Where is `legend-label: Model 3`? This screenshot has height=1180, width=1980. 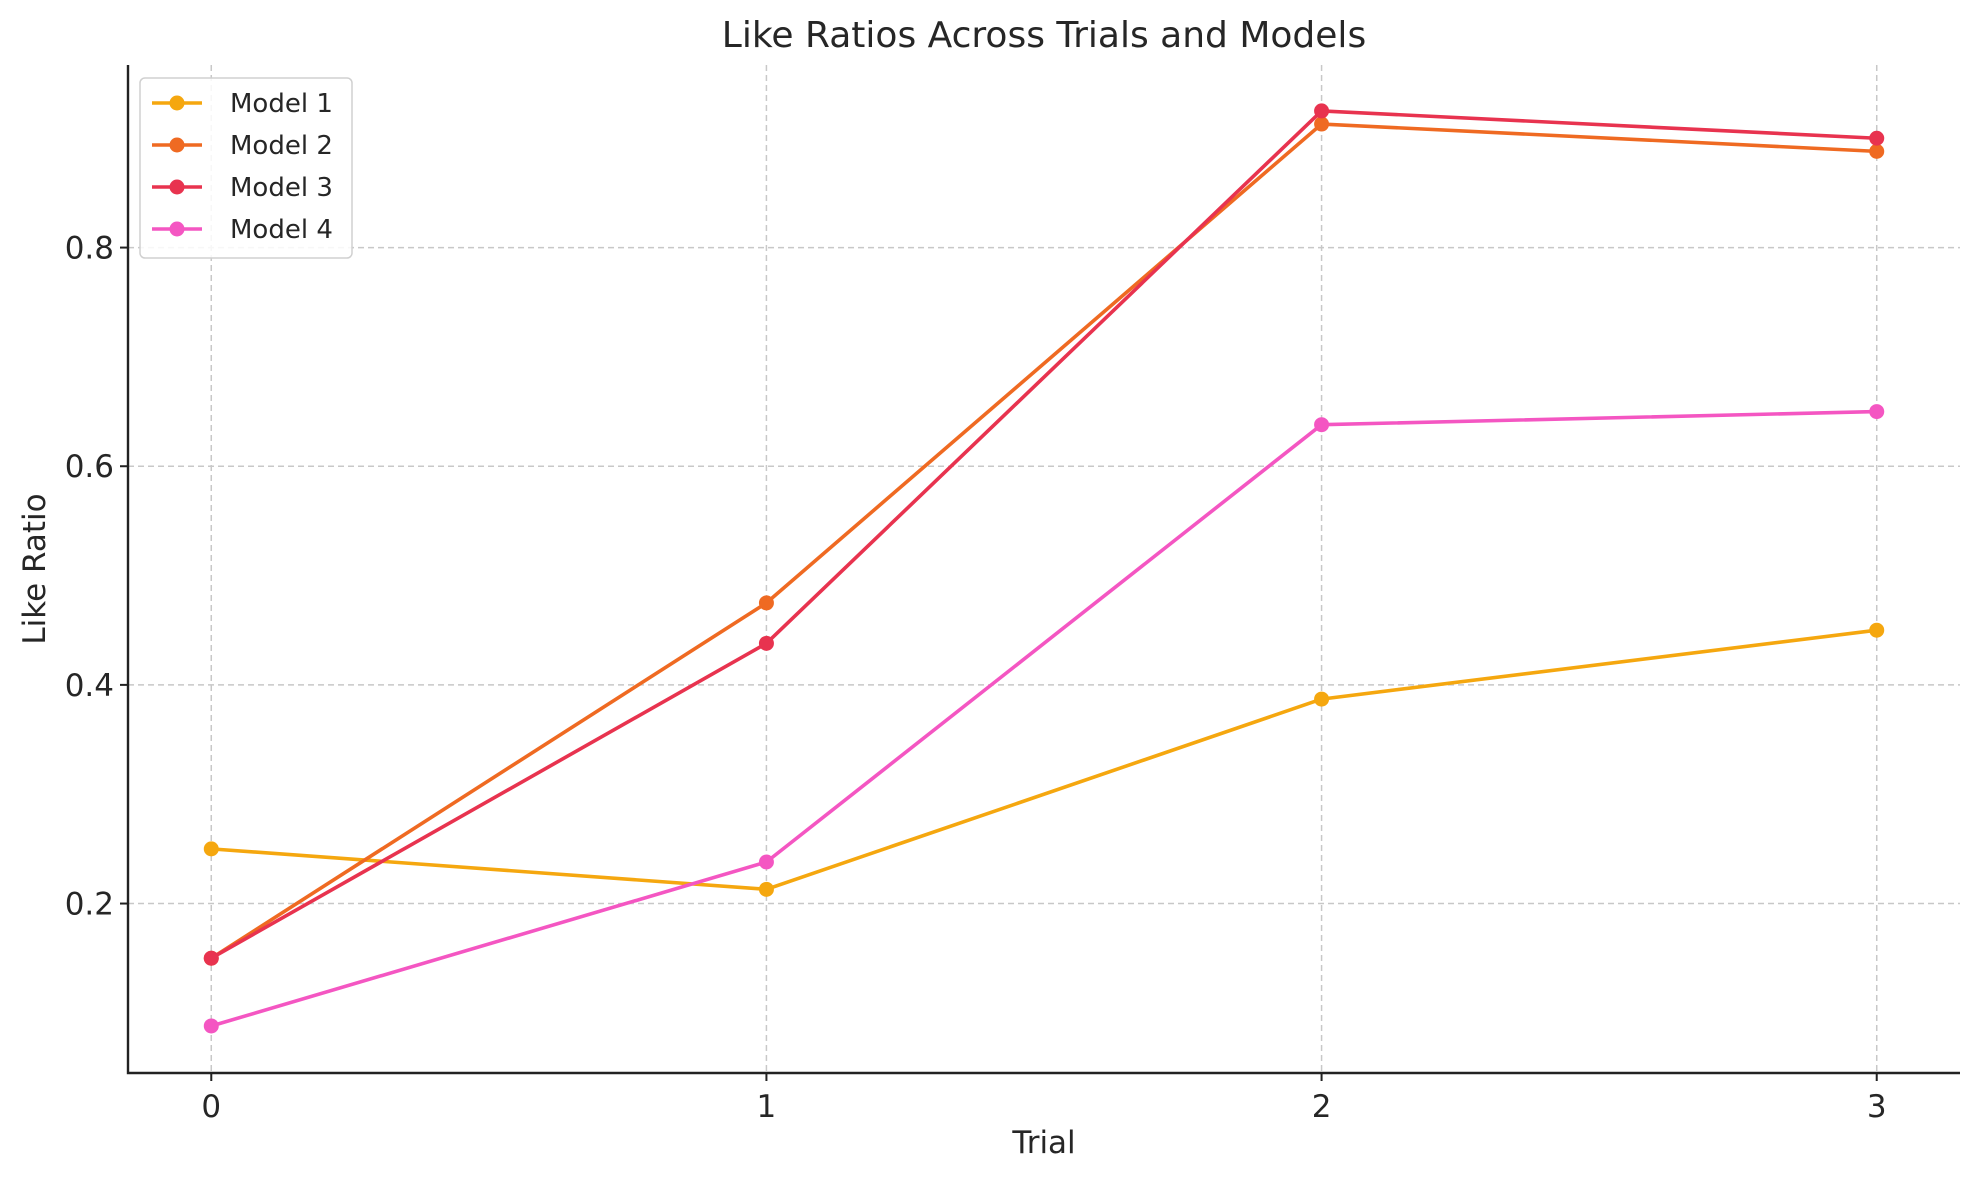
legend-label: Model 3 is located at coordinates (281, 188).